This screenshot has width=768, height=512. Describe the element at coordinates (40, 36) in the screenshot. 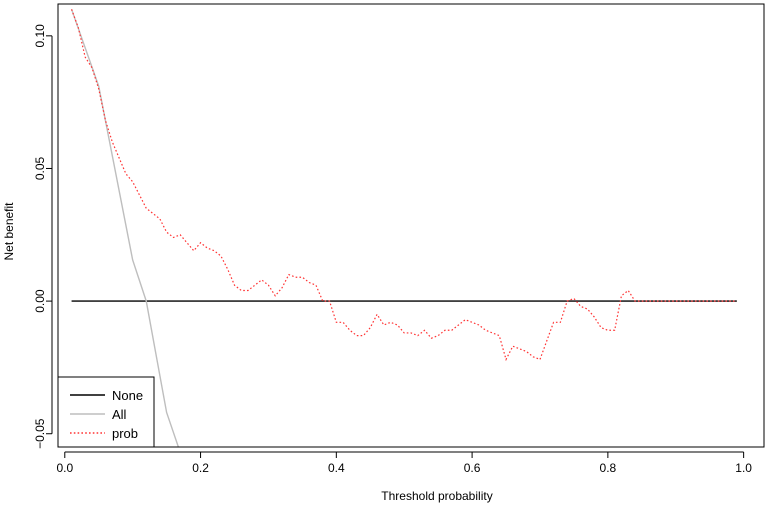

I see `y-tick-label: 0.10` at that location.